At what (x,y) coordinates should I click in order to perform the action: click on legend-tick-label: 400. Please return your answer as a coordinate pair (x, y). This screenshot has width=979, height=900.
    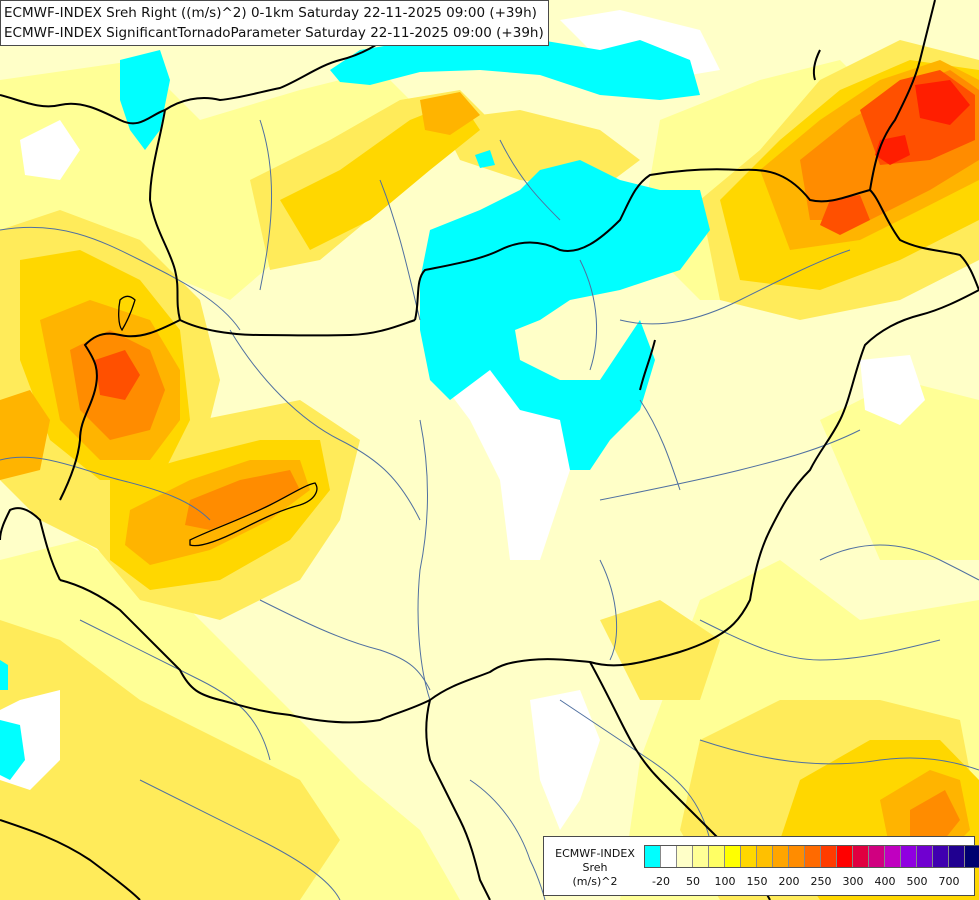
    Looking at the image, I should click on (885, 881).